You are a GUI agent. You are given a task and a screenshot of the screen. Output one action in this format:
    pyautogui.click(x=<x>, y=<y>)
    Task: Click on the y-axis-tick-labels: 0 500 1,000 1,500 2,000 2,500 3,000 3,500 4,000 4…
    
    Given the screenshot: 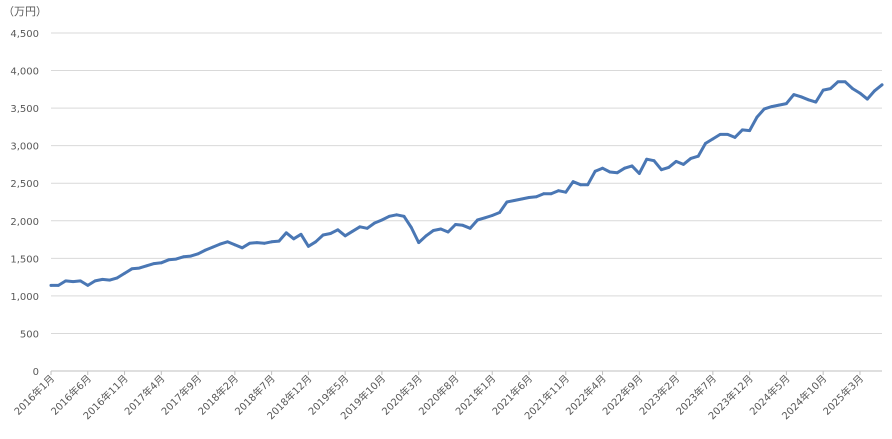 What is the action you would take?
    pyautogui.click(x=24, y=203)
    